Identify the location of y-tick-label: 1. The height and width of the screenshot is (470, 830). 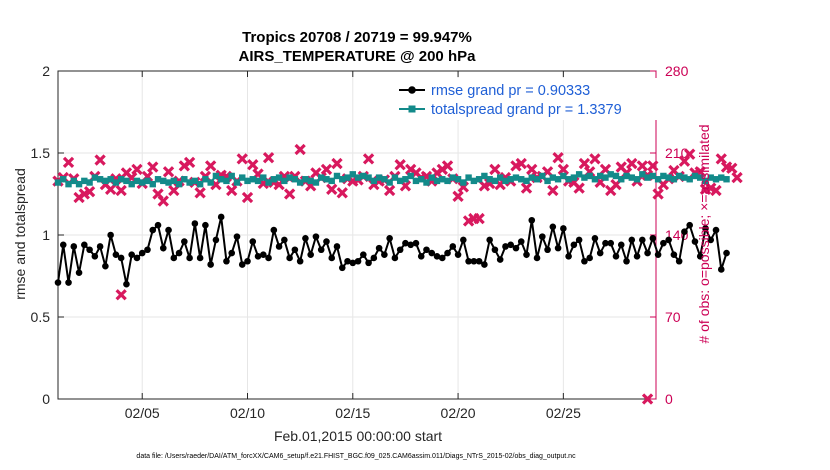
(46, 235).